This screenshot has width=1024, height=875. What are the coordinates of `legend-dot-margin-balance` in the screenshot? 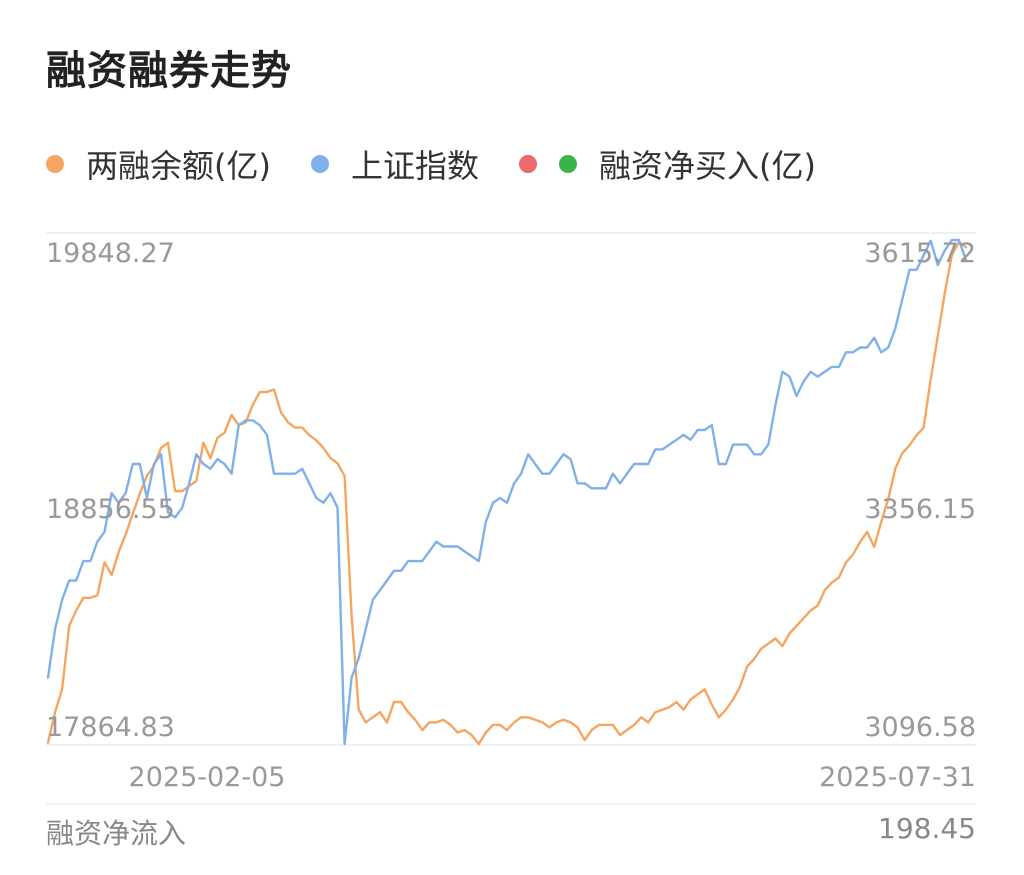 It's located at (55, 164).